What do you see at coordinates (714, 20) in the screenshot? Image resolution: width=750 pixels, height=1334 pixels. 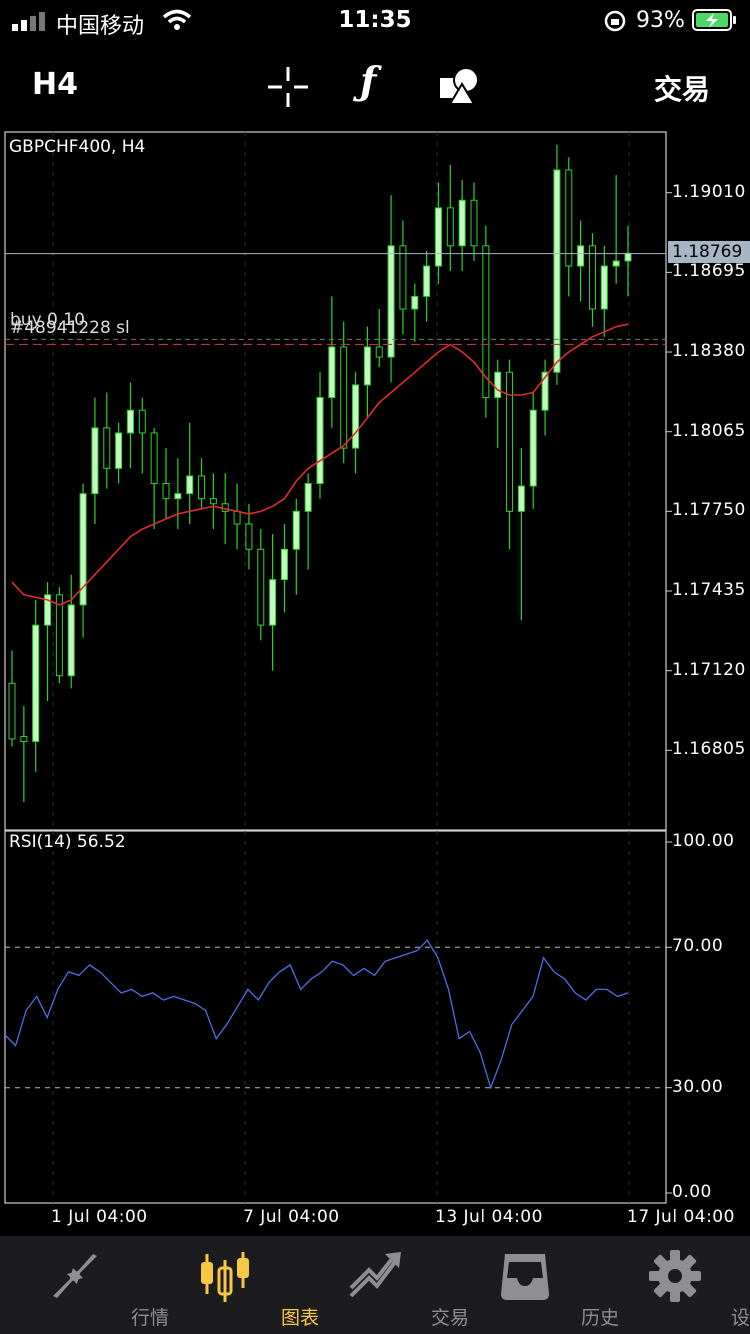 I see `battery-charging-icon` at bounding box center [714, 20].